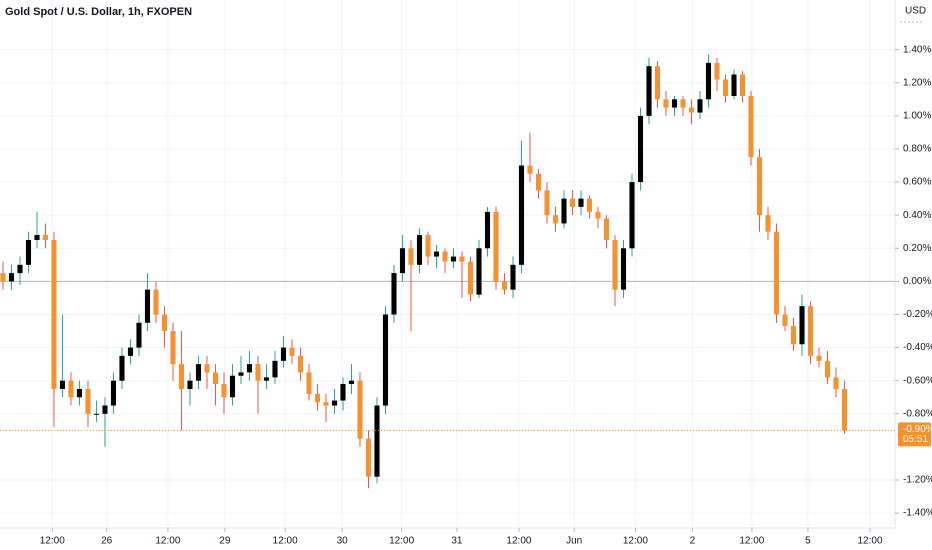  Describe the element at coordinates (917, 215) in the screenshot. I see `y-tick-label: 0.40%` at that location.